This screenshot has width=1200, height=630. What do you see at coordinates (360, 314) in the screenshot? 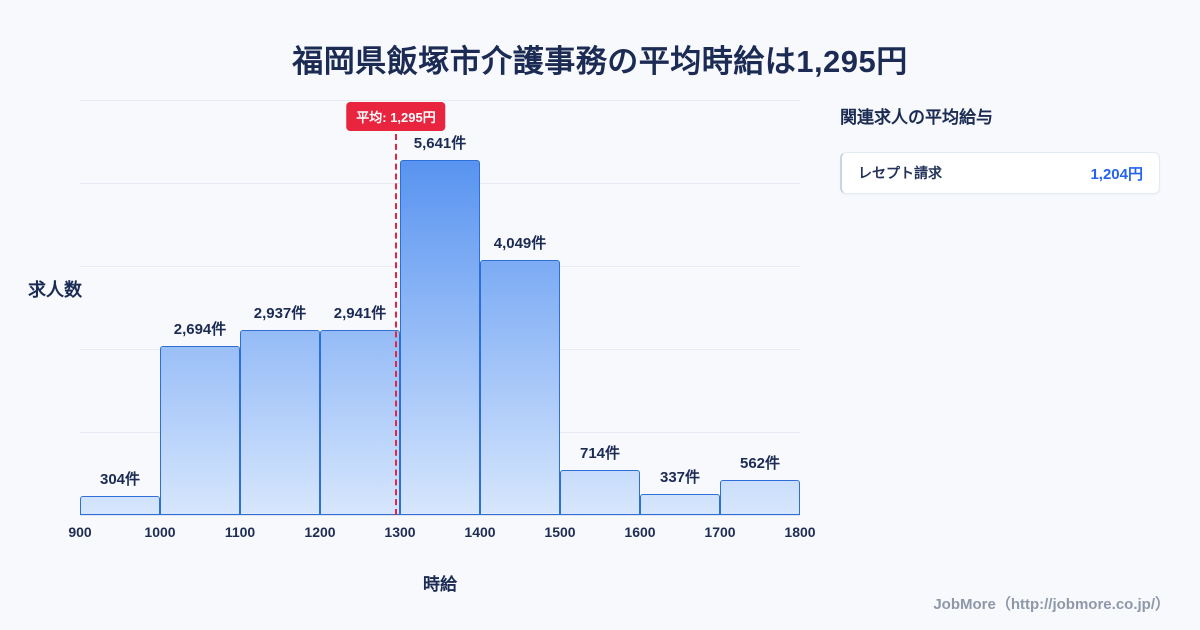
I see `bar-value-label: 2,941件` at bounding box center [360, 314].